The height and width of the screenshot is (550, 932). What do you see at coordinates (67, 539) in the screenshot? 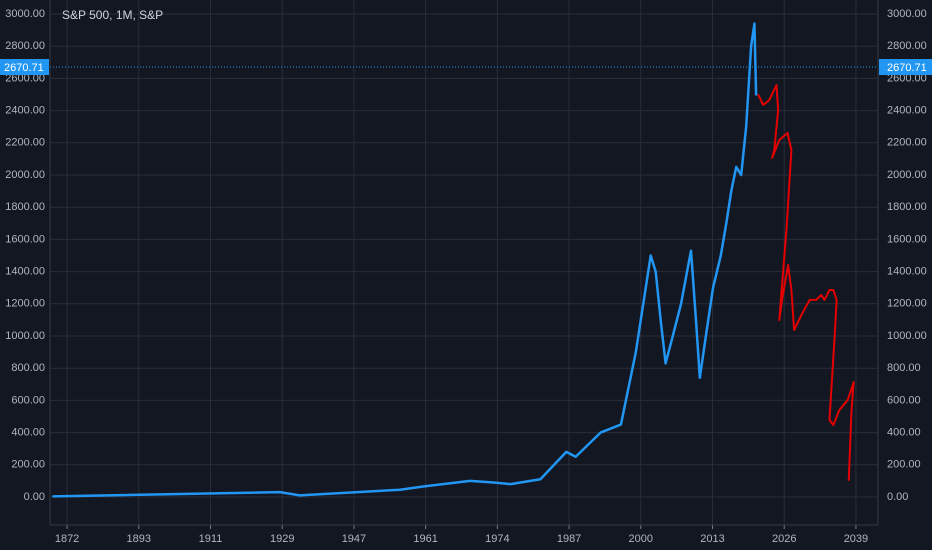
I see `x-tick-label: 1872` at bounding box center [67, 539].